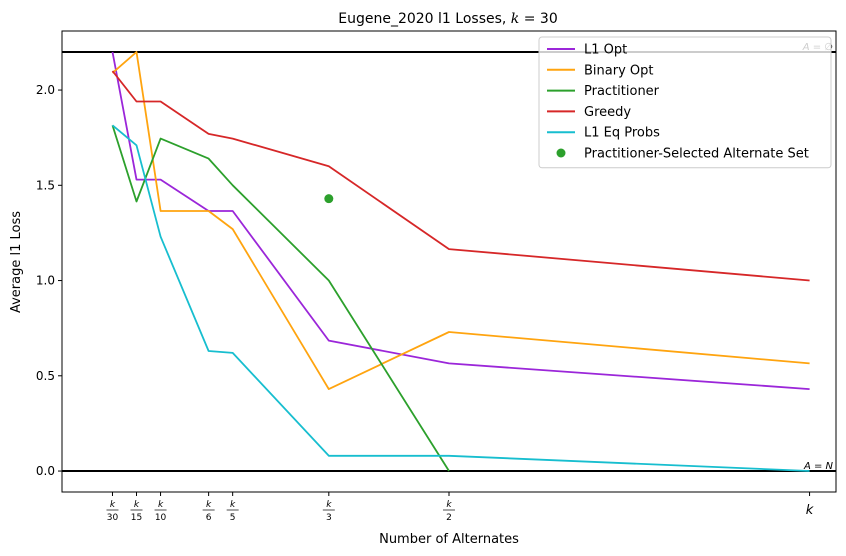 The width and height of the screenshot is (846, 556). What do you see at coordinates (209, 518) in the screenshot?
I see `x-tick-label-den-3: 6` at bounding box center [209, 518].